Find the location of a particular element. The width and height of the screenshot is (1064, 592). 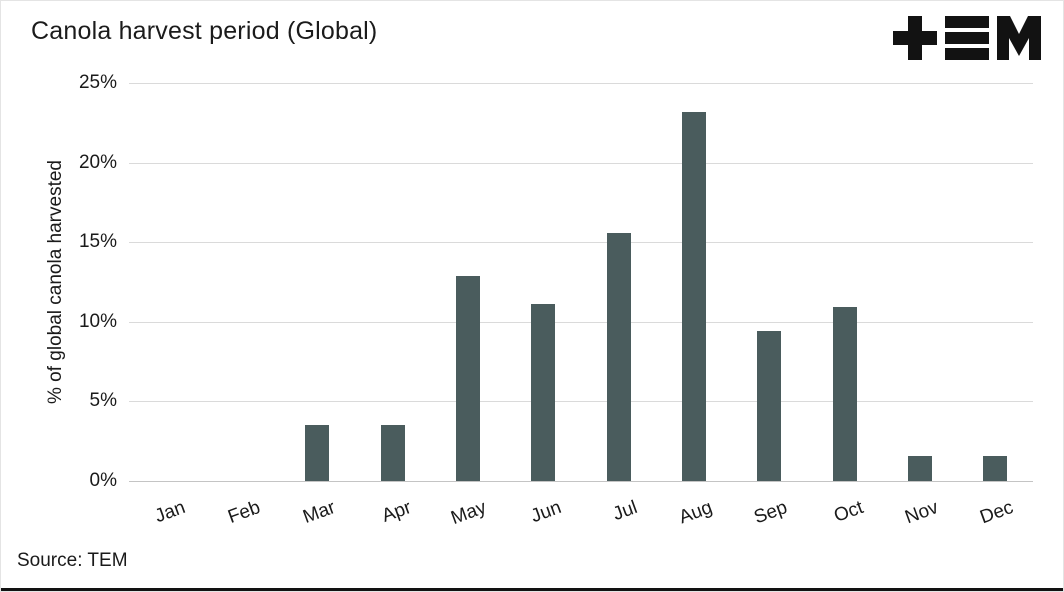

x-label-dec: Dec is located at coordinates (997, 513).